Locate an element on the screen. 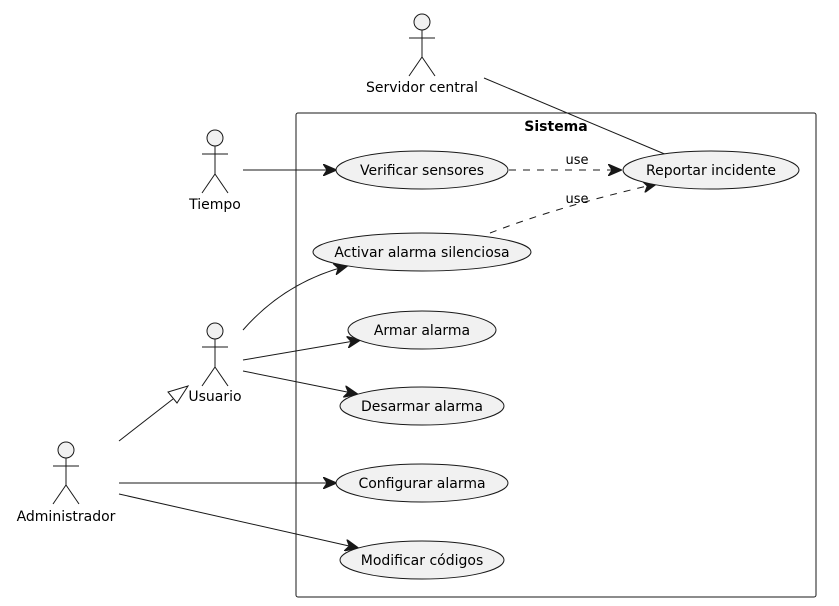 The width and height of the screenshot is (839, 606). edge-usuario-activar is located at coordinates (294, 298).